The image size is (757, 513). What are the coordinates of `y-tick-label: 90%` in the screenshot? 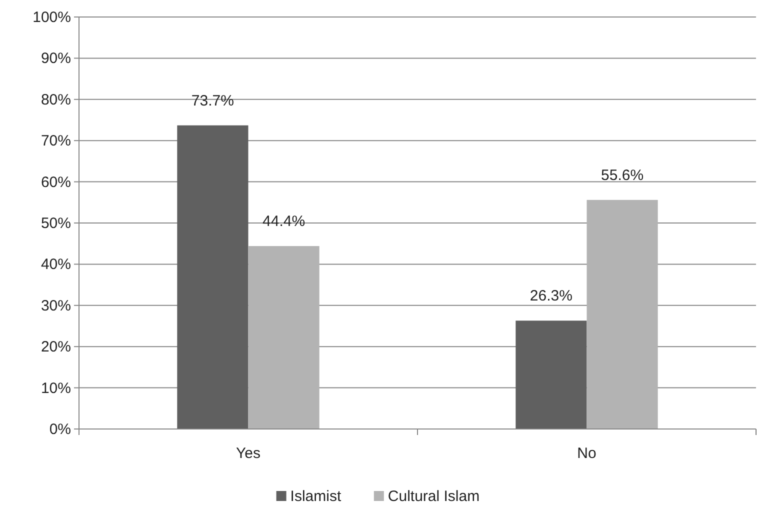 It's located at (55, 59).